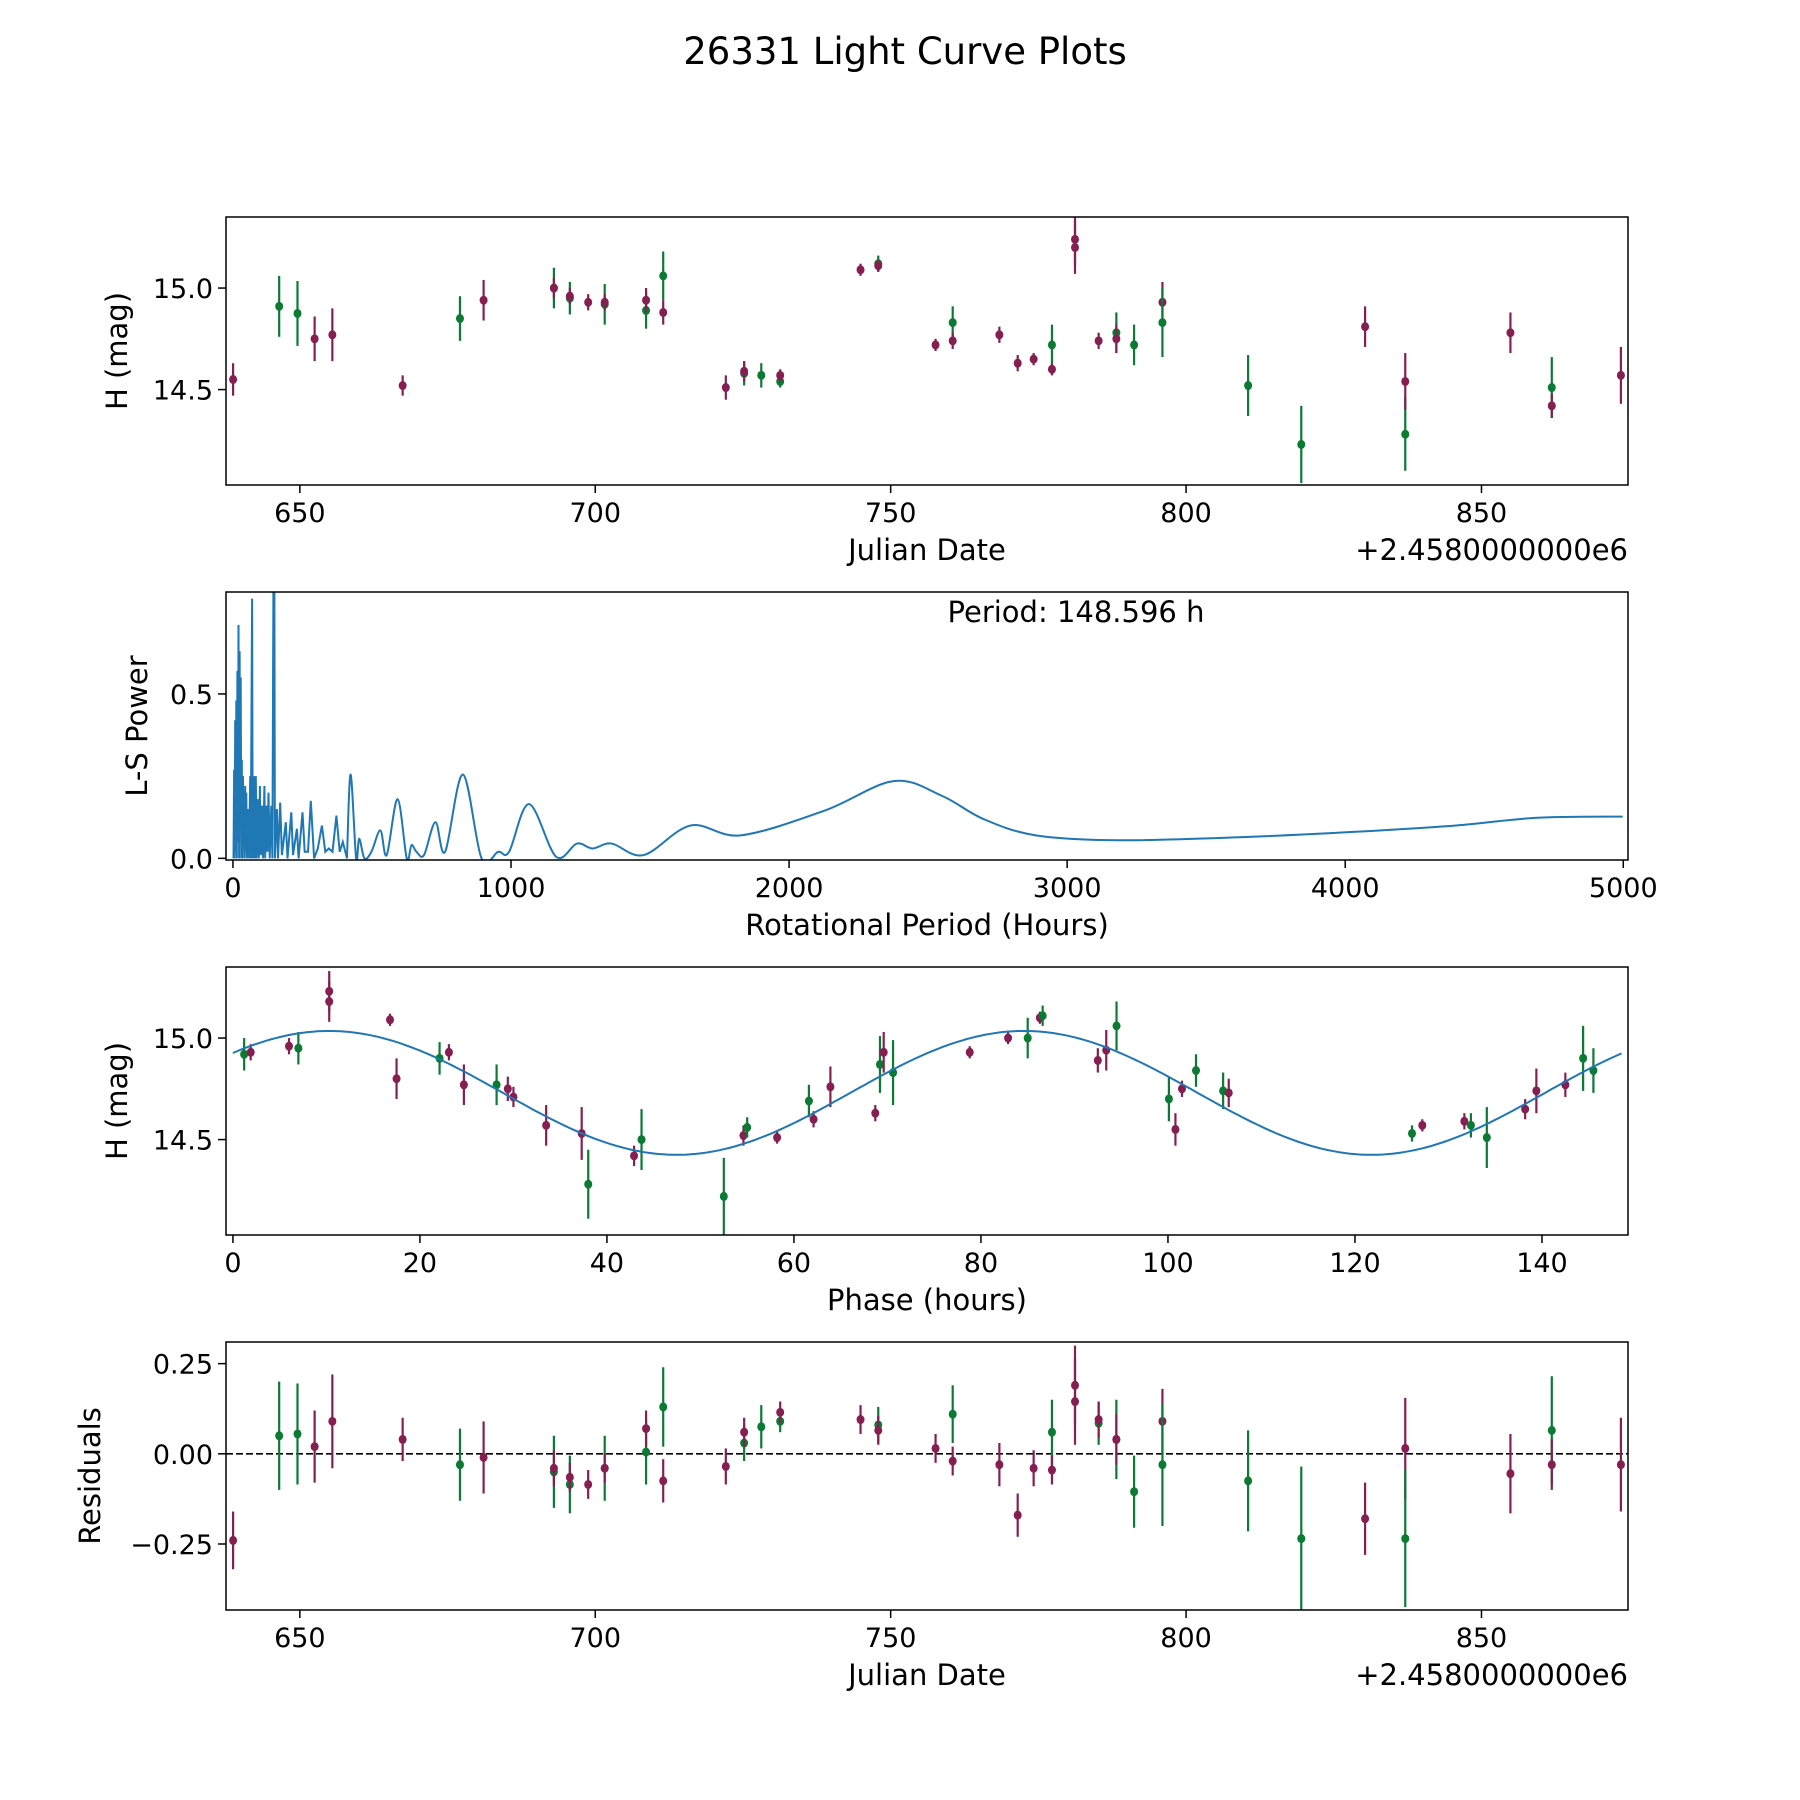  I want to click on x-tick-label: 650, so click(300, 1638).